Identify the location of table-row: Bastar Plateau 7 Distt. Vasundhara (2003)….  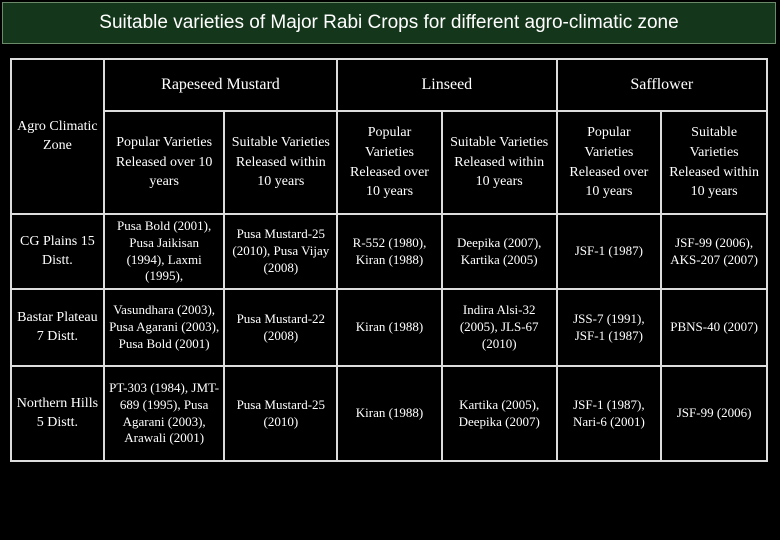
(389, 327).